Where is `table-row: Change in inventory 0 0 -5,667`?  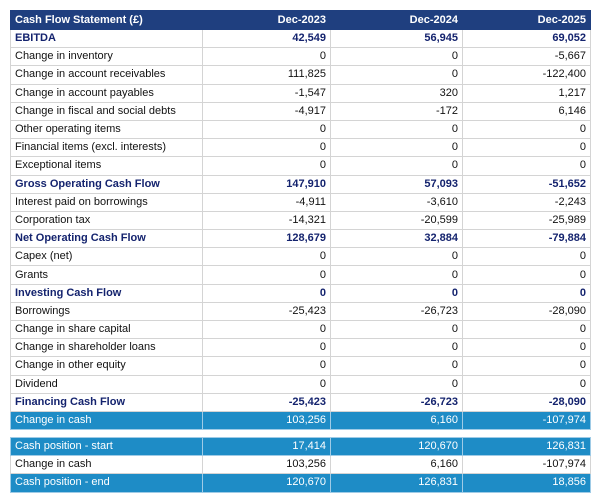 table-row: Change in inventory 0 0 -5,667 is located at coordinates (300, 57).